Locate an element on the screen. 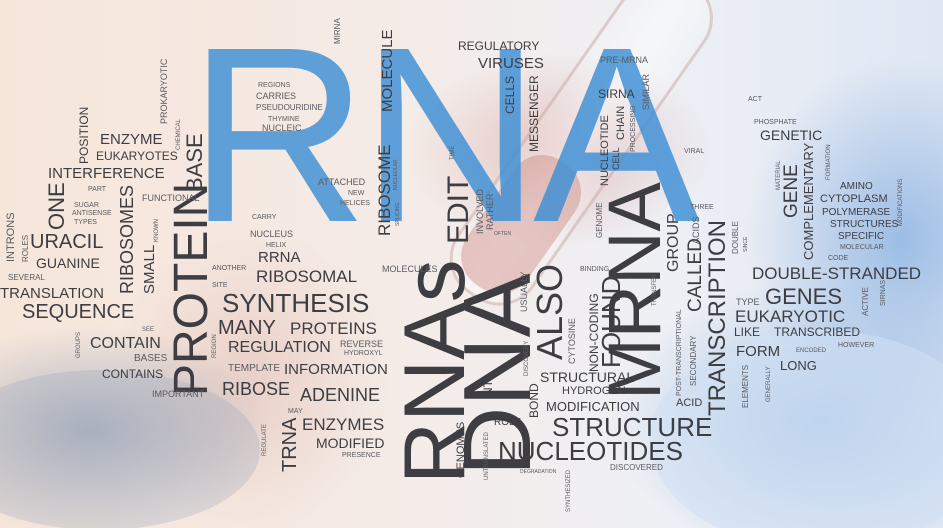 The height and width of the screenshot is (528, 943). word-molecular: MOLECULAR is located at coordinates (862, 247).